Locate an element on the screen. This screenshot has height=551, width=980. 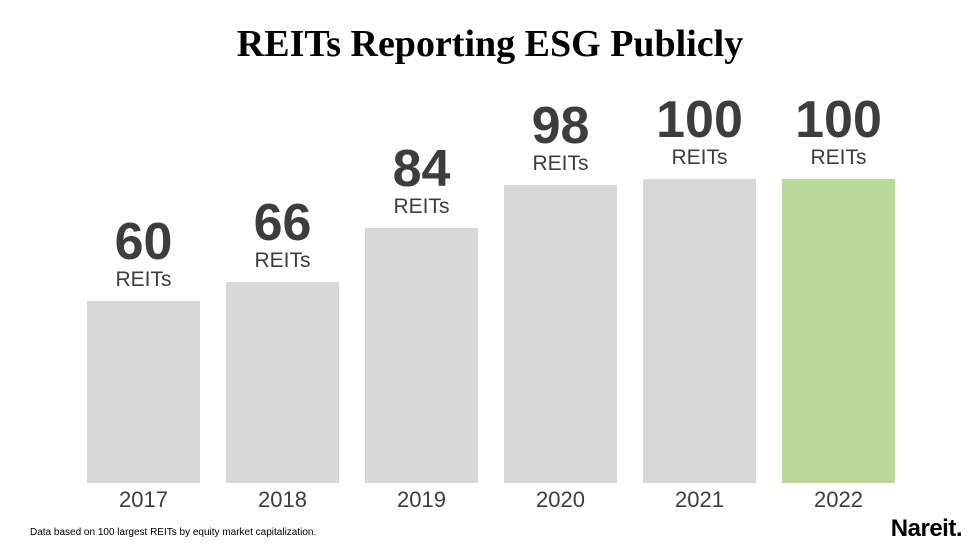
bar-2022 is located at coordinates (838, 331).